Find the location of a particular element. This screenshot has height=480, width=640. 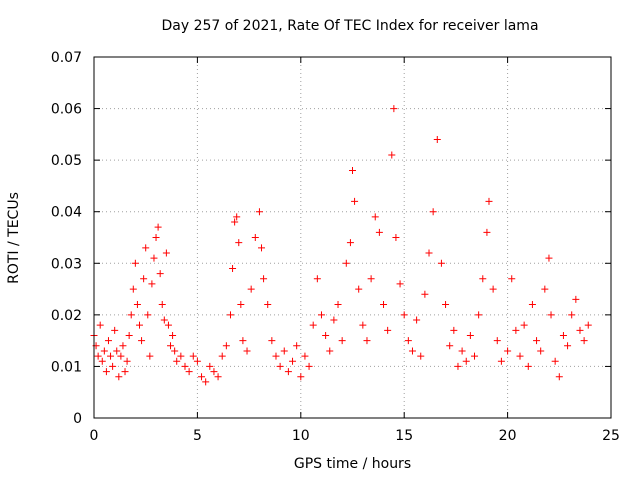

y-tick-label: 0.03 is located at coordinates (66, 264).